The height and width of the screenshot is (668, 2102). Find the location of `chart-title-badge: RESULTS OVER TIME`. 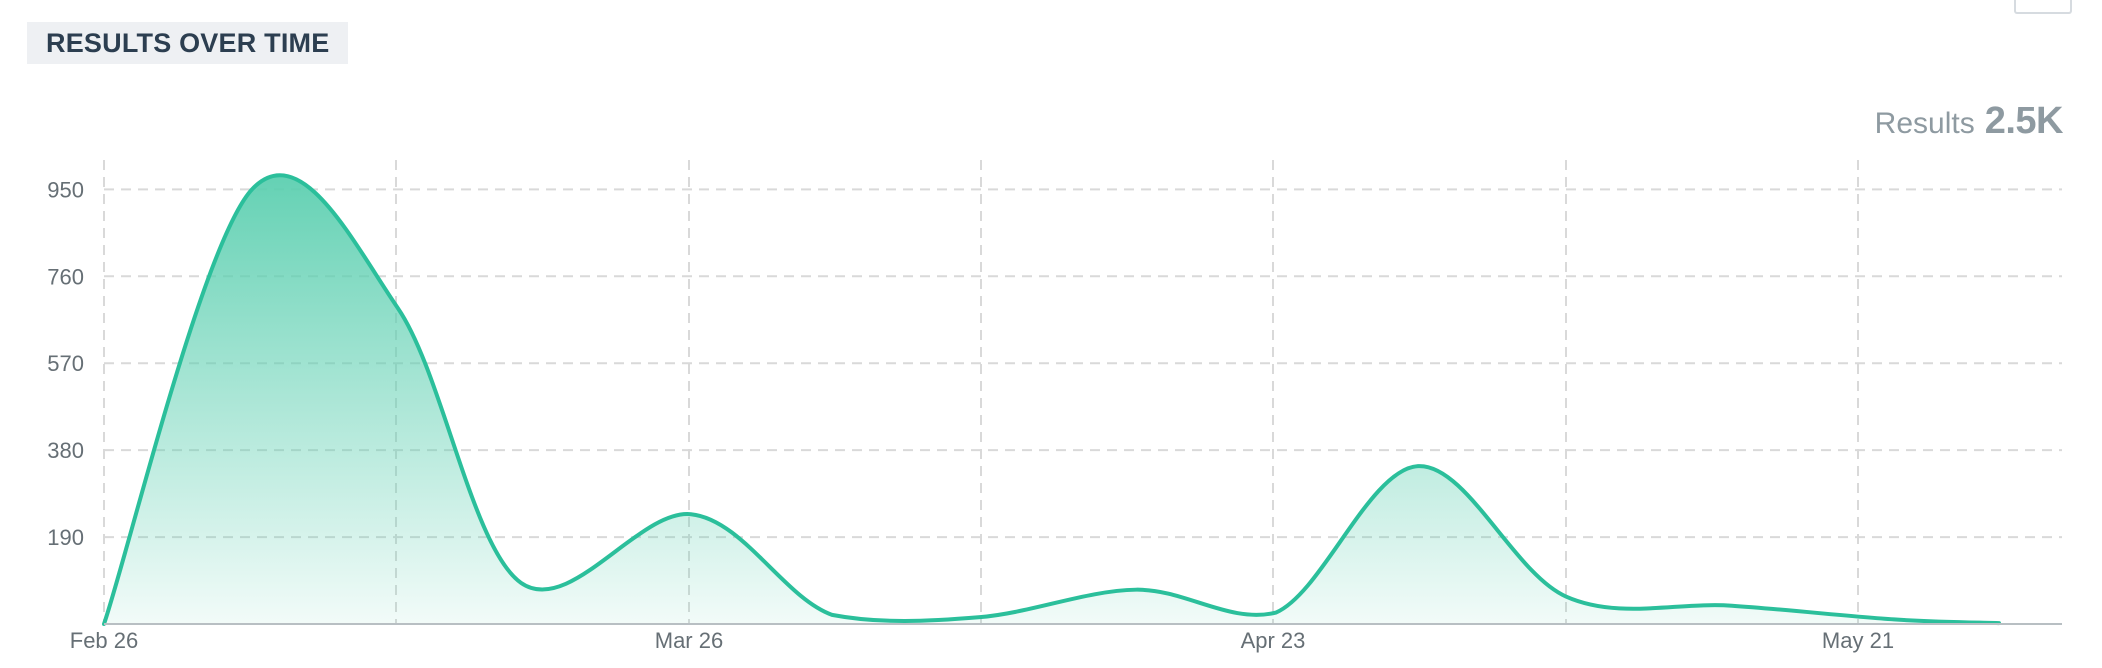

chart-title-badge: RESULTS OVER TIME is located at coordinates (188, 43).